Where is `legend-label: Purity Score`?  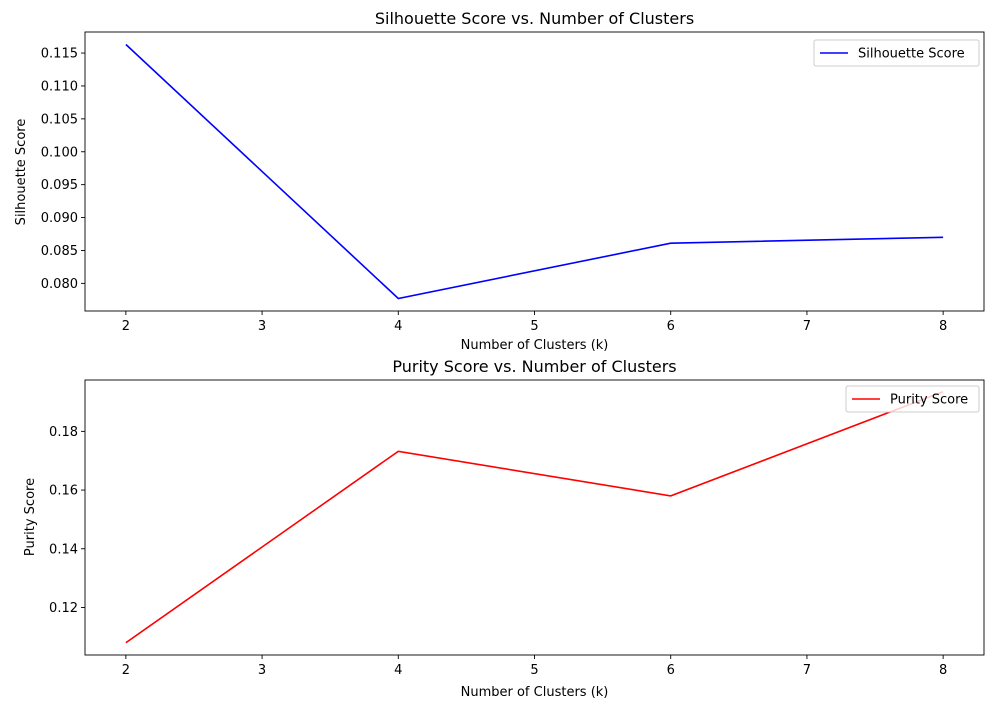 legend-label: Purity Score is located at coordinates (929, 400).